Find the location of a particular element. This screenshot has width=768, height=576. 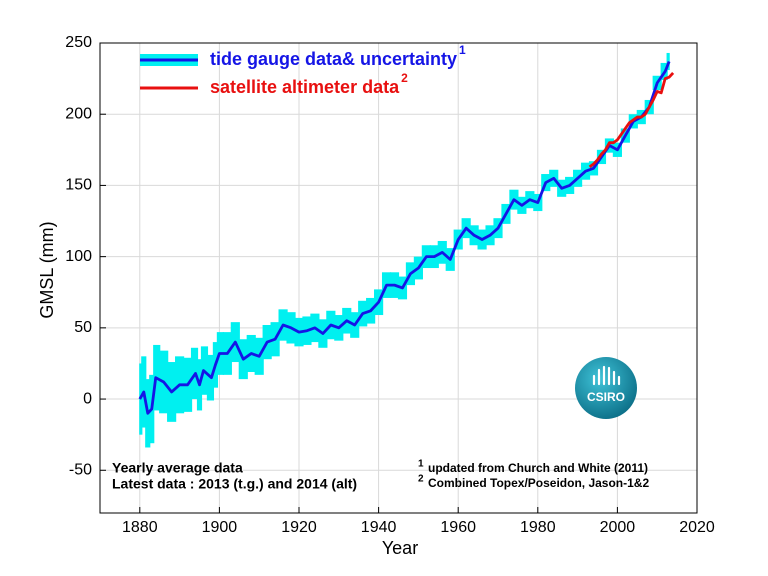

logo-text: CSIRO is located at coordinates (606, 397).